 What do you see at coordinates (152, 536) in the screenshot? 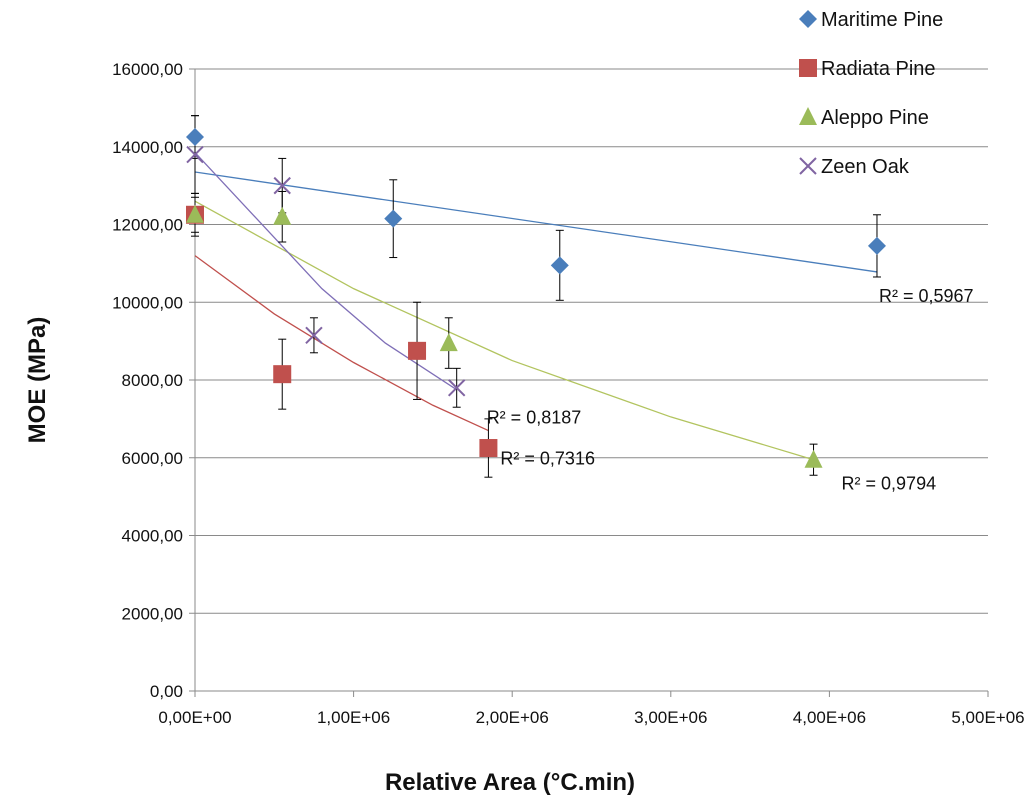
I see `y-tick-label: 4000,00` at bounding box center [152, 536].